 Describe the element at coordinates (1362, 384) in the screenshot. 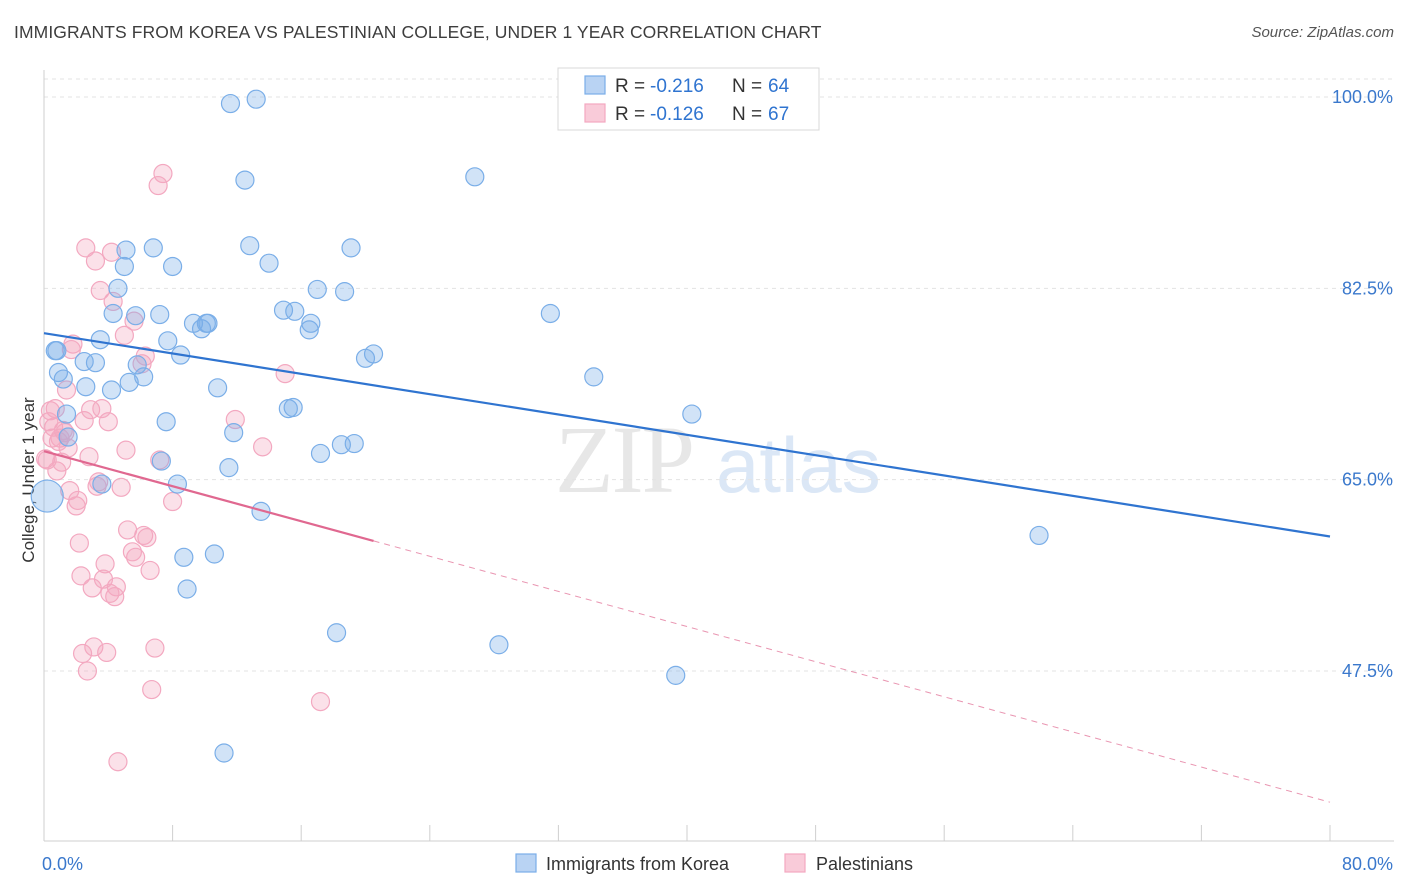

I see `y-tick-labels: 100.0% 82.5% 65.0% 47.5%` at that location.